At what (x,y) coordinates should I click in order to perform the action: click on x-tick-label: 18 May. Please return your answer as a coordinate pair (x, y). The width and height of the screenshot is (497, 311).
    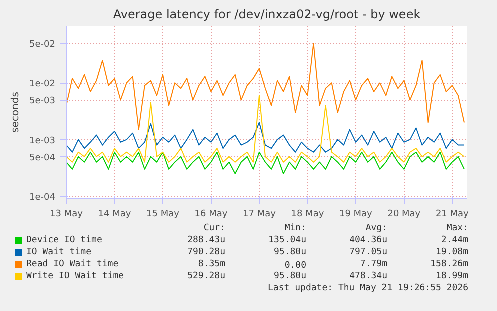
    Looking at the image, I should click on (308, 215).